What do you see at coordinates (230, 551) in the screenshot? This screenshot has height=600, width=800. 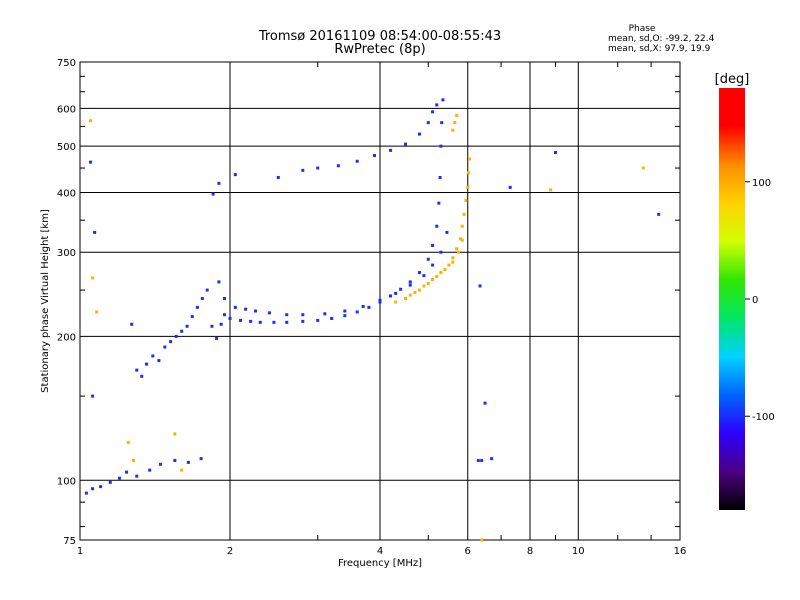 I see `x-tick-label: 2` at bounding box center [230, 551].